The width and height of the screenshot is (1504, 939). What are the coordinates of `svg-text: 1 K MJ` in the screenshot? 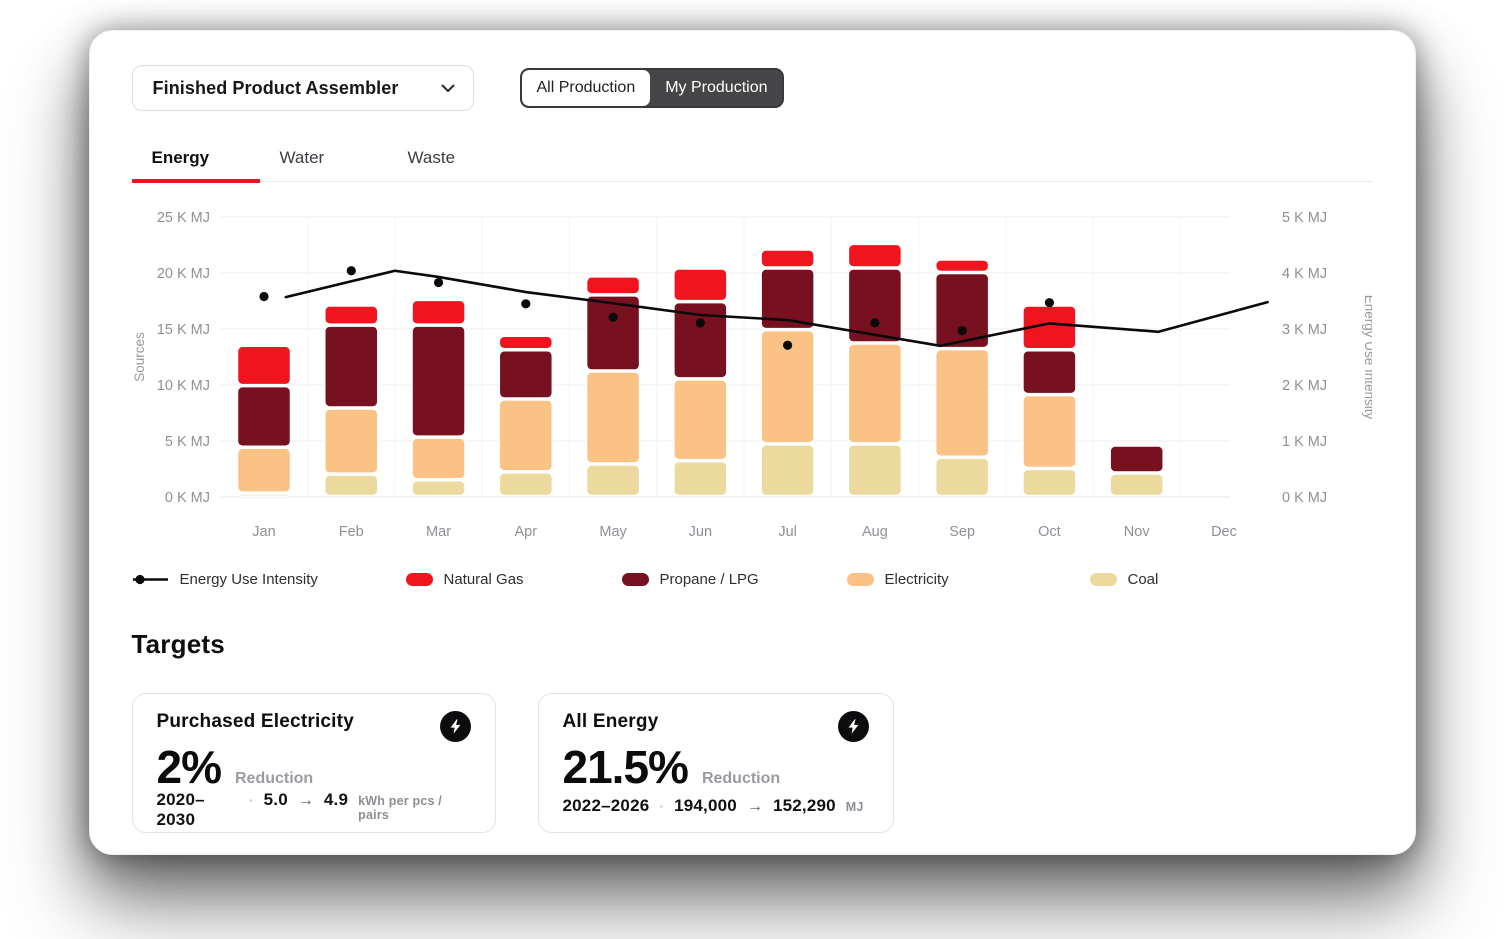 It's located at (1304, 442).